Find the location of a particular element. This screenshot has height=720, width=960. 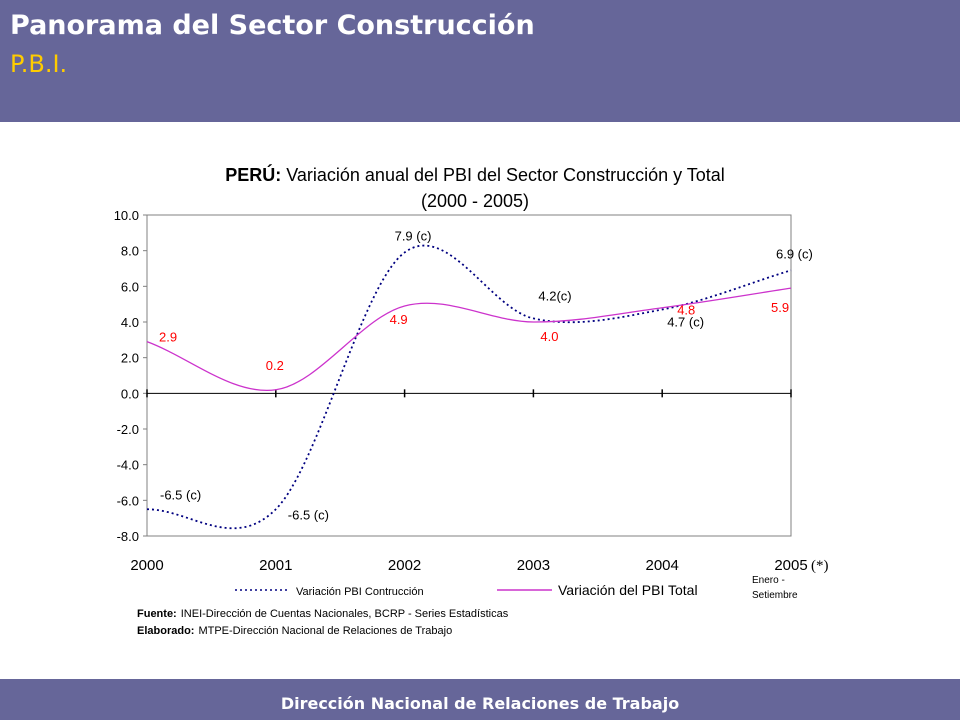

chart-title-country: PERÚ: is located at coordinates (253, 174).